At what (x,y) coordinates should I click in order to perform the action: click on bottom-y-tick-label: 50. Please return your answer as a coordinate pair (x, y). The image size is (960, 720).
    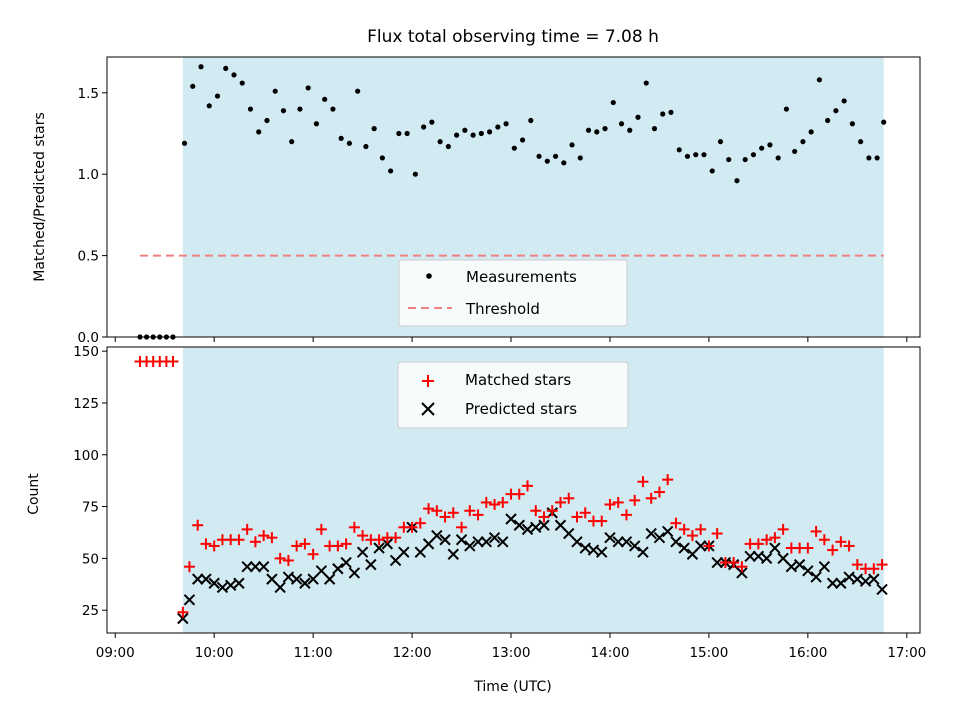
    Looking at the image, I should click on (90, 559).